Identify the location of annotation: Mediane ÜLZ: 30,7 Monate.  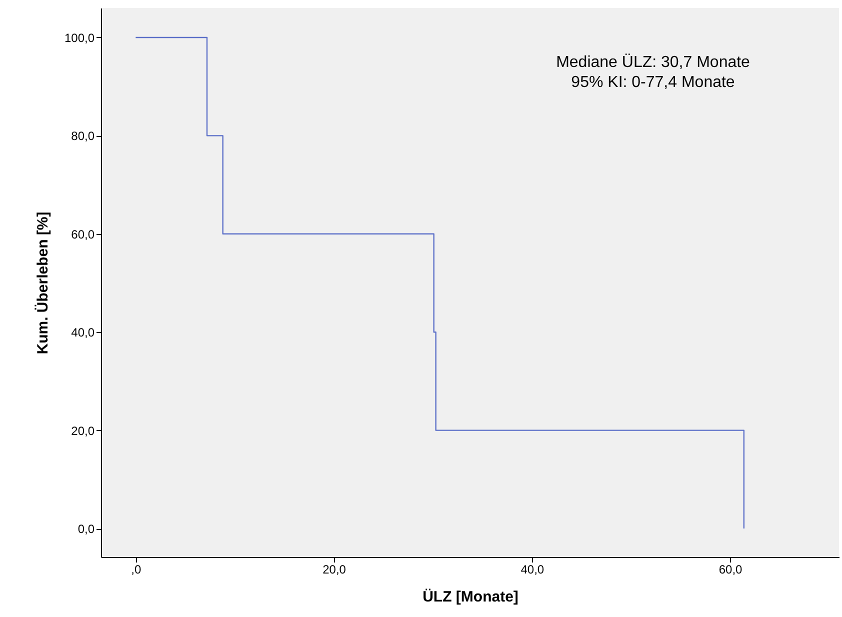
(653, 62).